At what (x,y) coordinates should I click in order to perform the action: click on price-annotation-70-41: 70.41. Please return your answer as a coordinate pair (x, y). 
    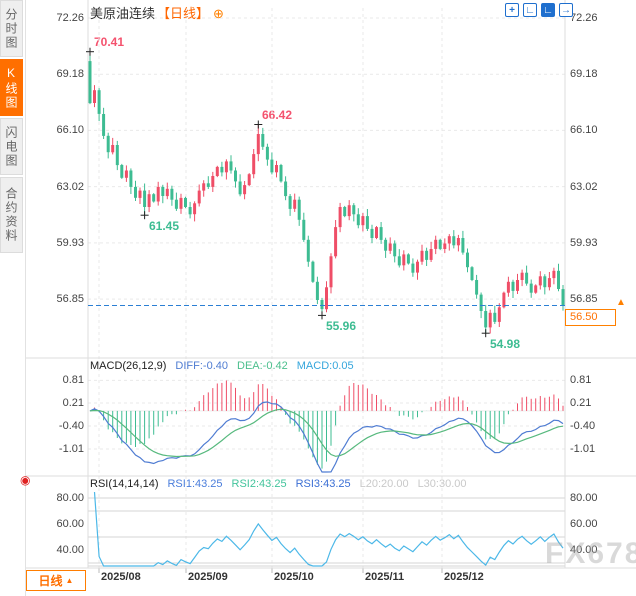
    Looking at the image, I should click on (109, 42).